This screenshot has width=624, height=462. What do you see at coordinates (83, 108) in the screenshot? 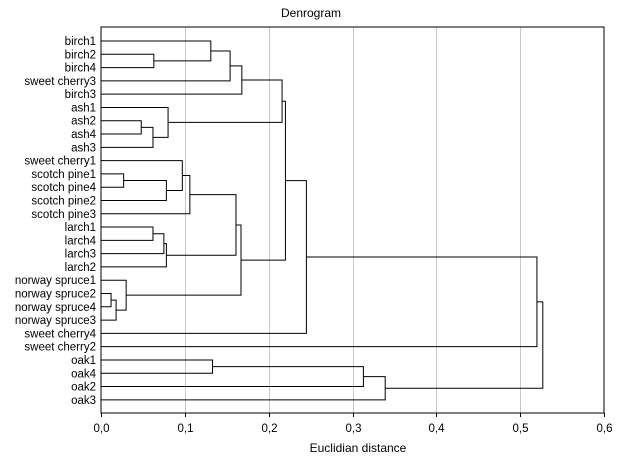
I see `leaf-label: ash1` at bounding box center [83, 108].